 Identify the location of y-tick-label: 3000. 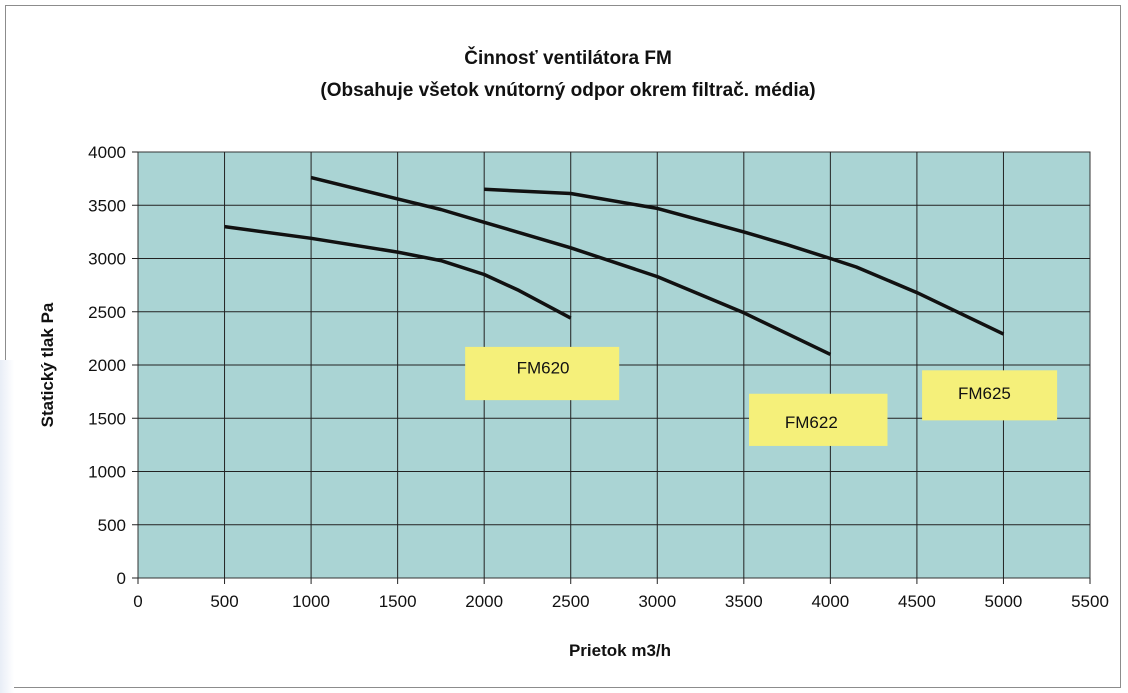
(107, 259).